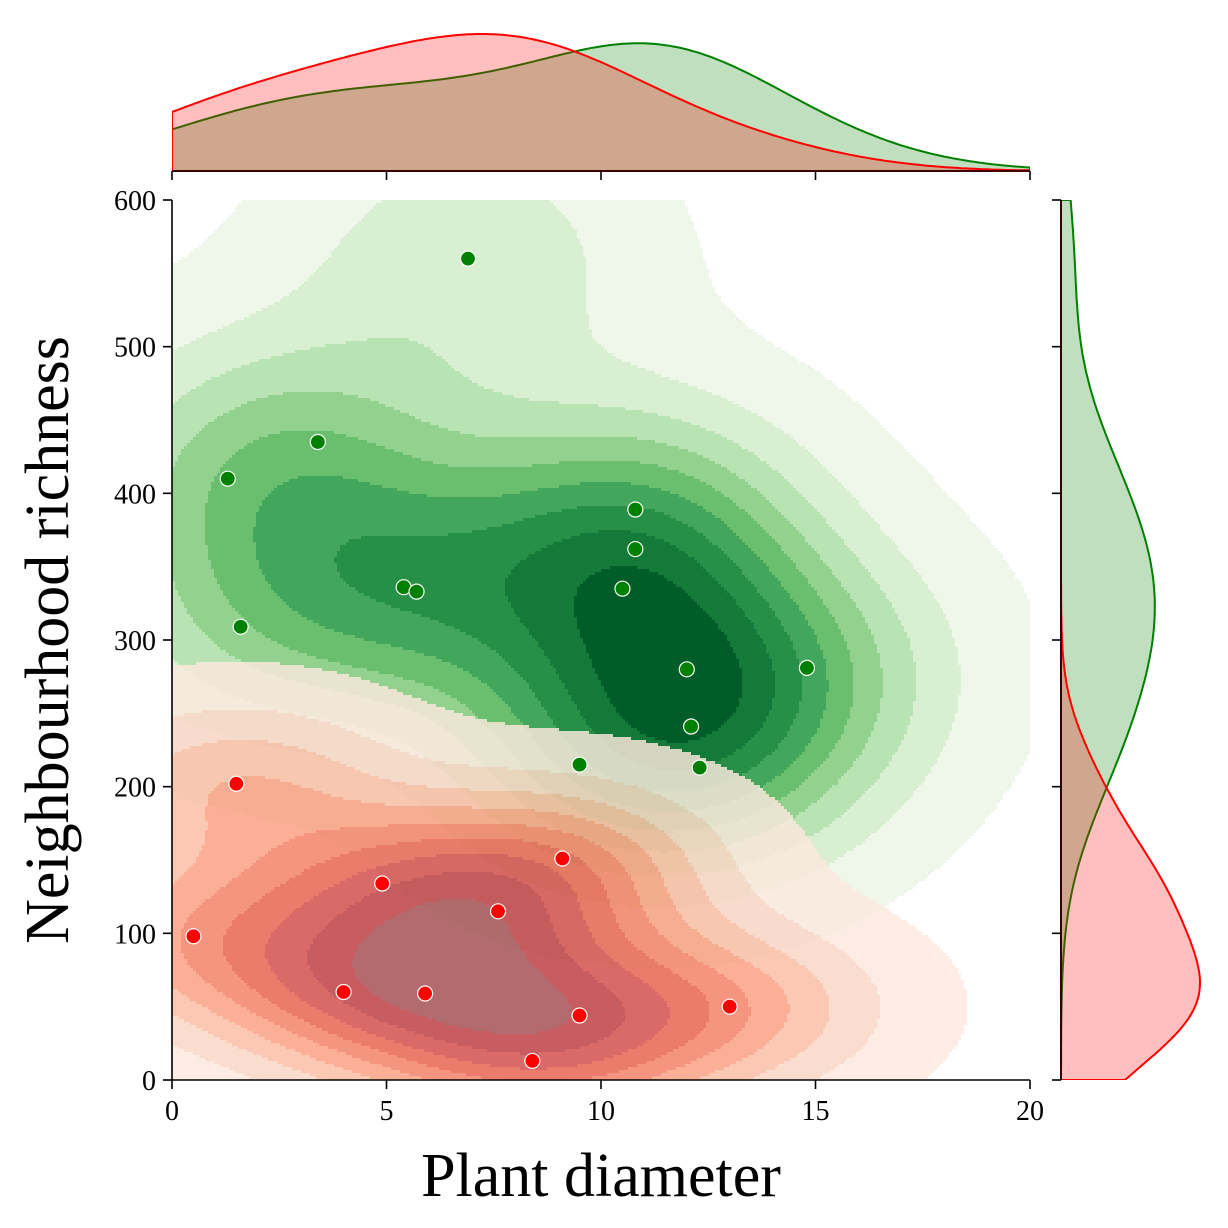 Image resolution: width=1228 pixels, height=1228 pixels. What do you see at coordinates (135, 934) in the screenshot?
I see `y-tick-label: 100` at bounding box center [135, 934].